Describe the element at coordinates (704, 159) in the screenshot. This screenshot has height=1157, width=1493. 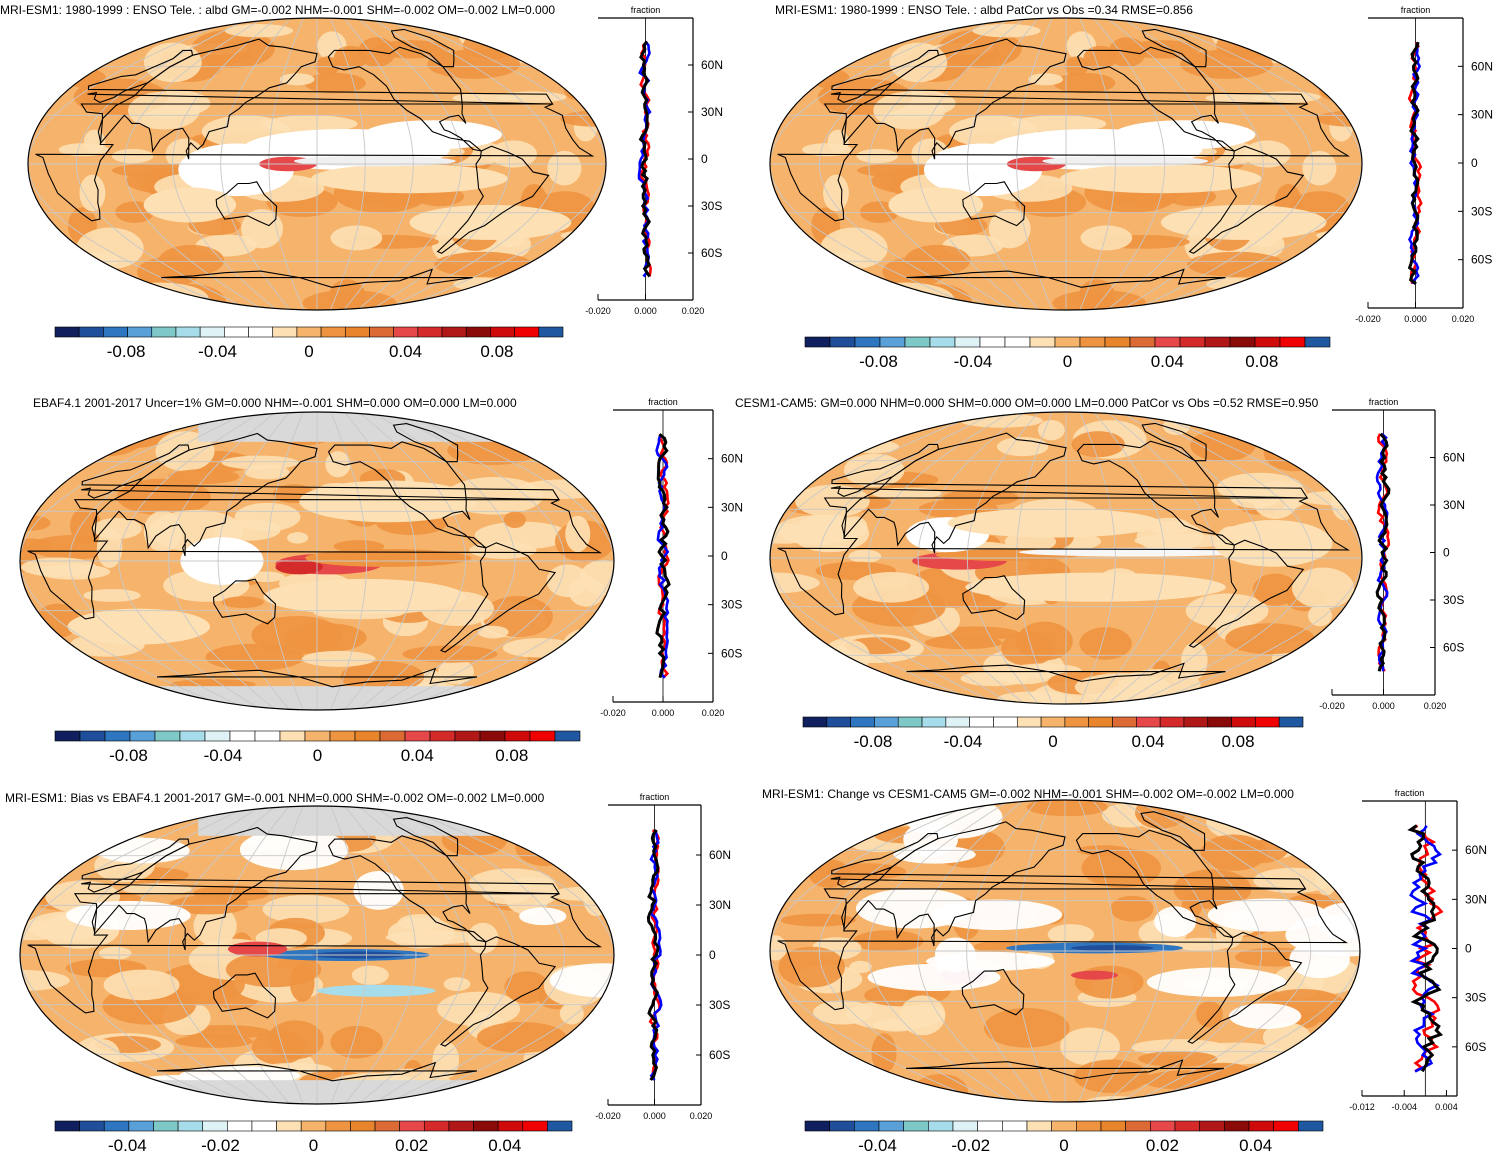
I see `lat-tick-label: 0` at that location.